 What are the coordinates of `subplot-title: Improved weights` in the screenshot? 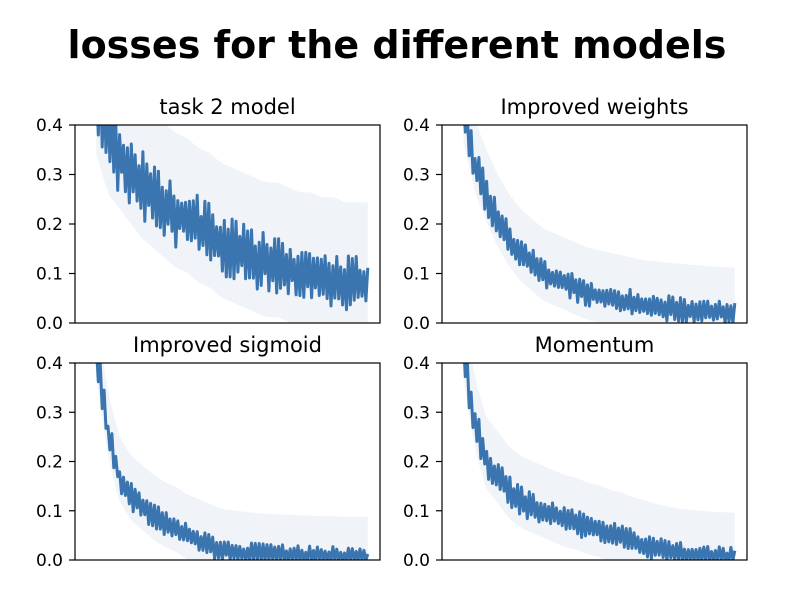 It's located at (594, 107).